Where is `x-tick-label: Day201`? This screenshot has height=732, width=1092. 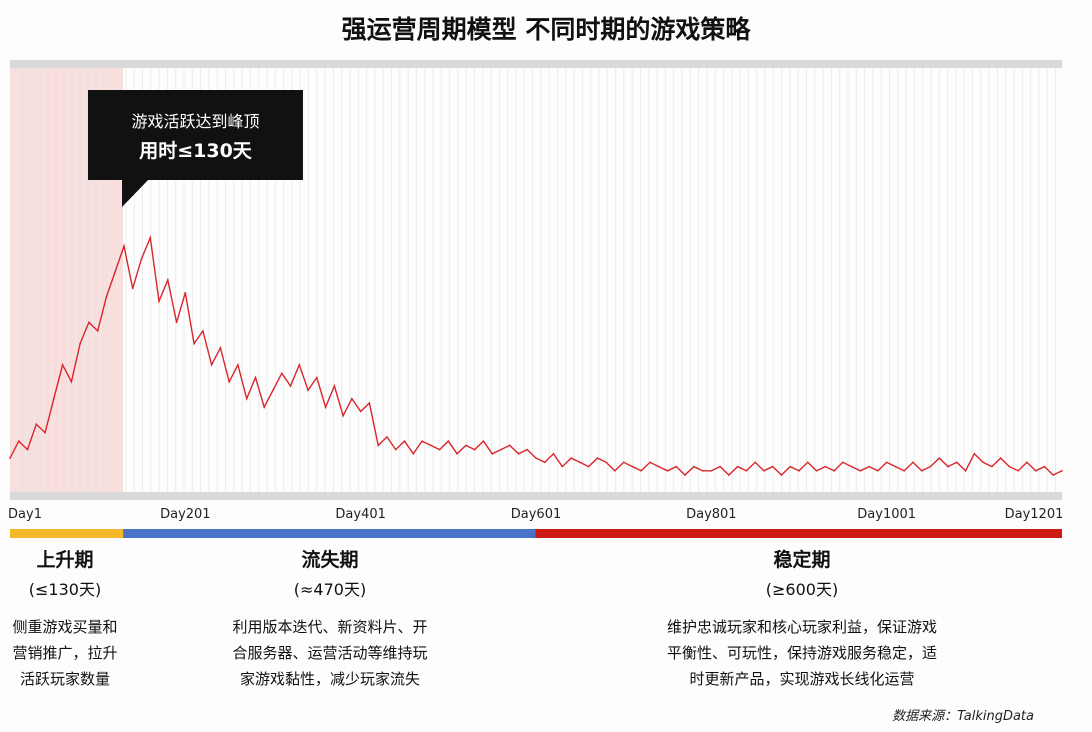 x-tick-label: Day201 is located at coordinates (185, 514).